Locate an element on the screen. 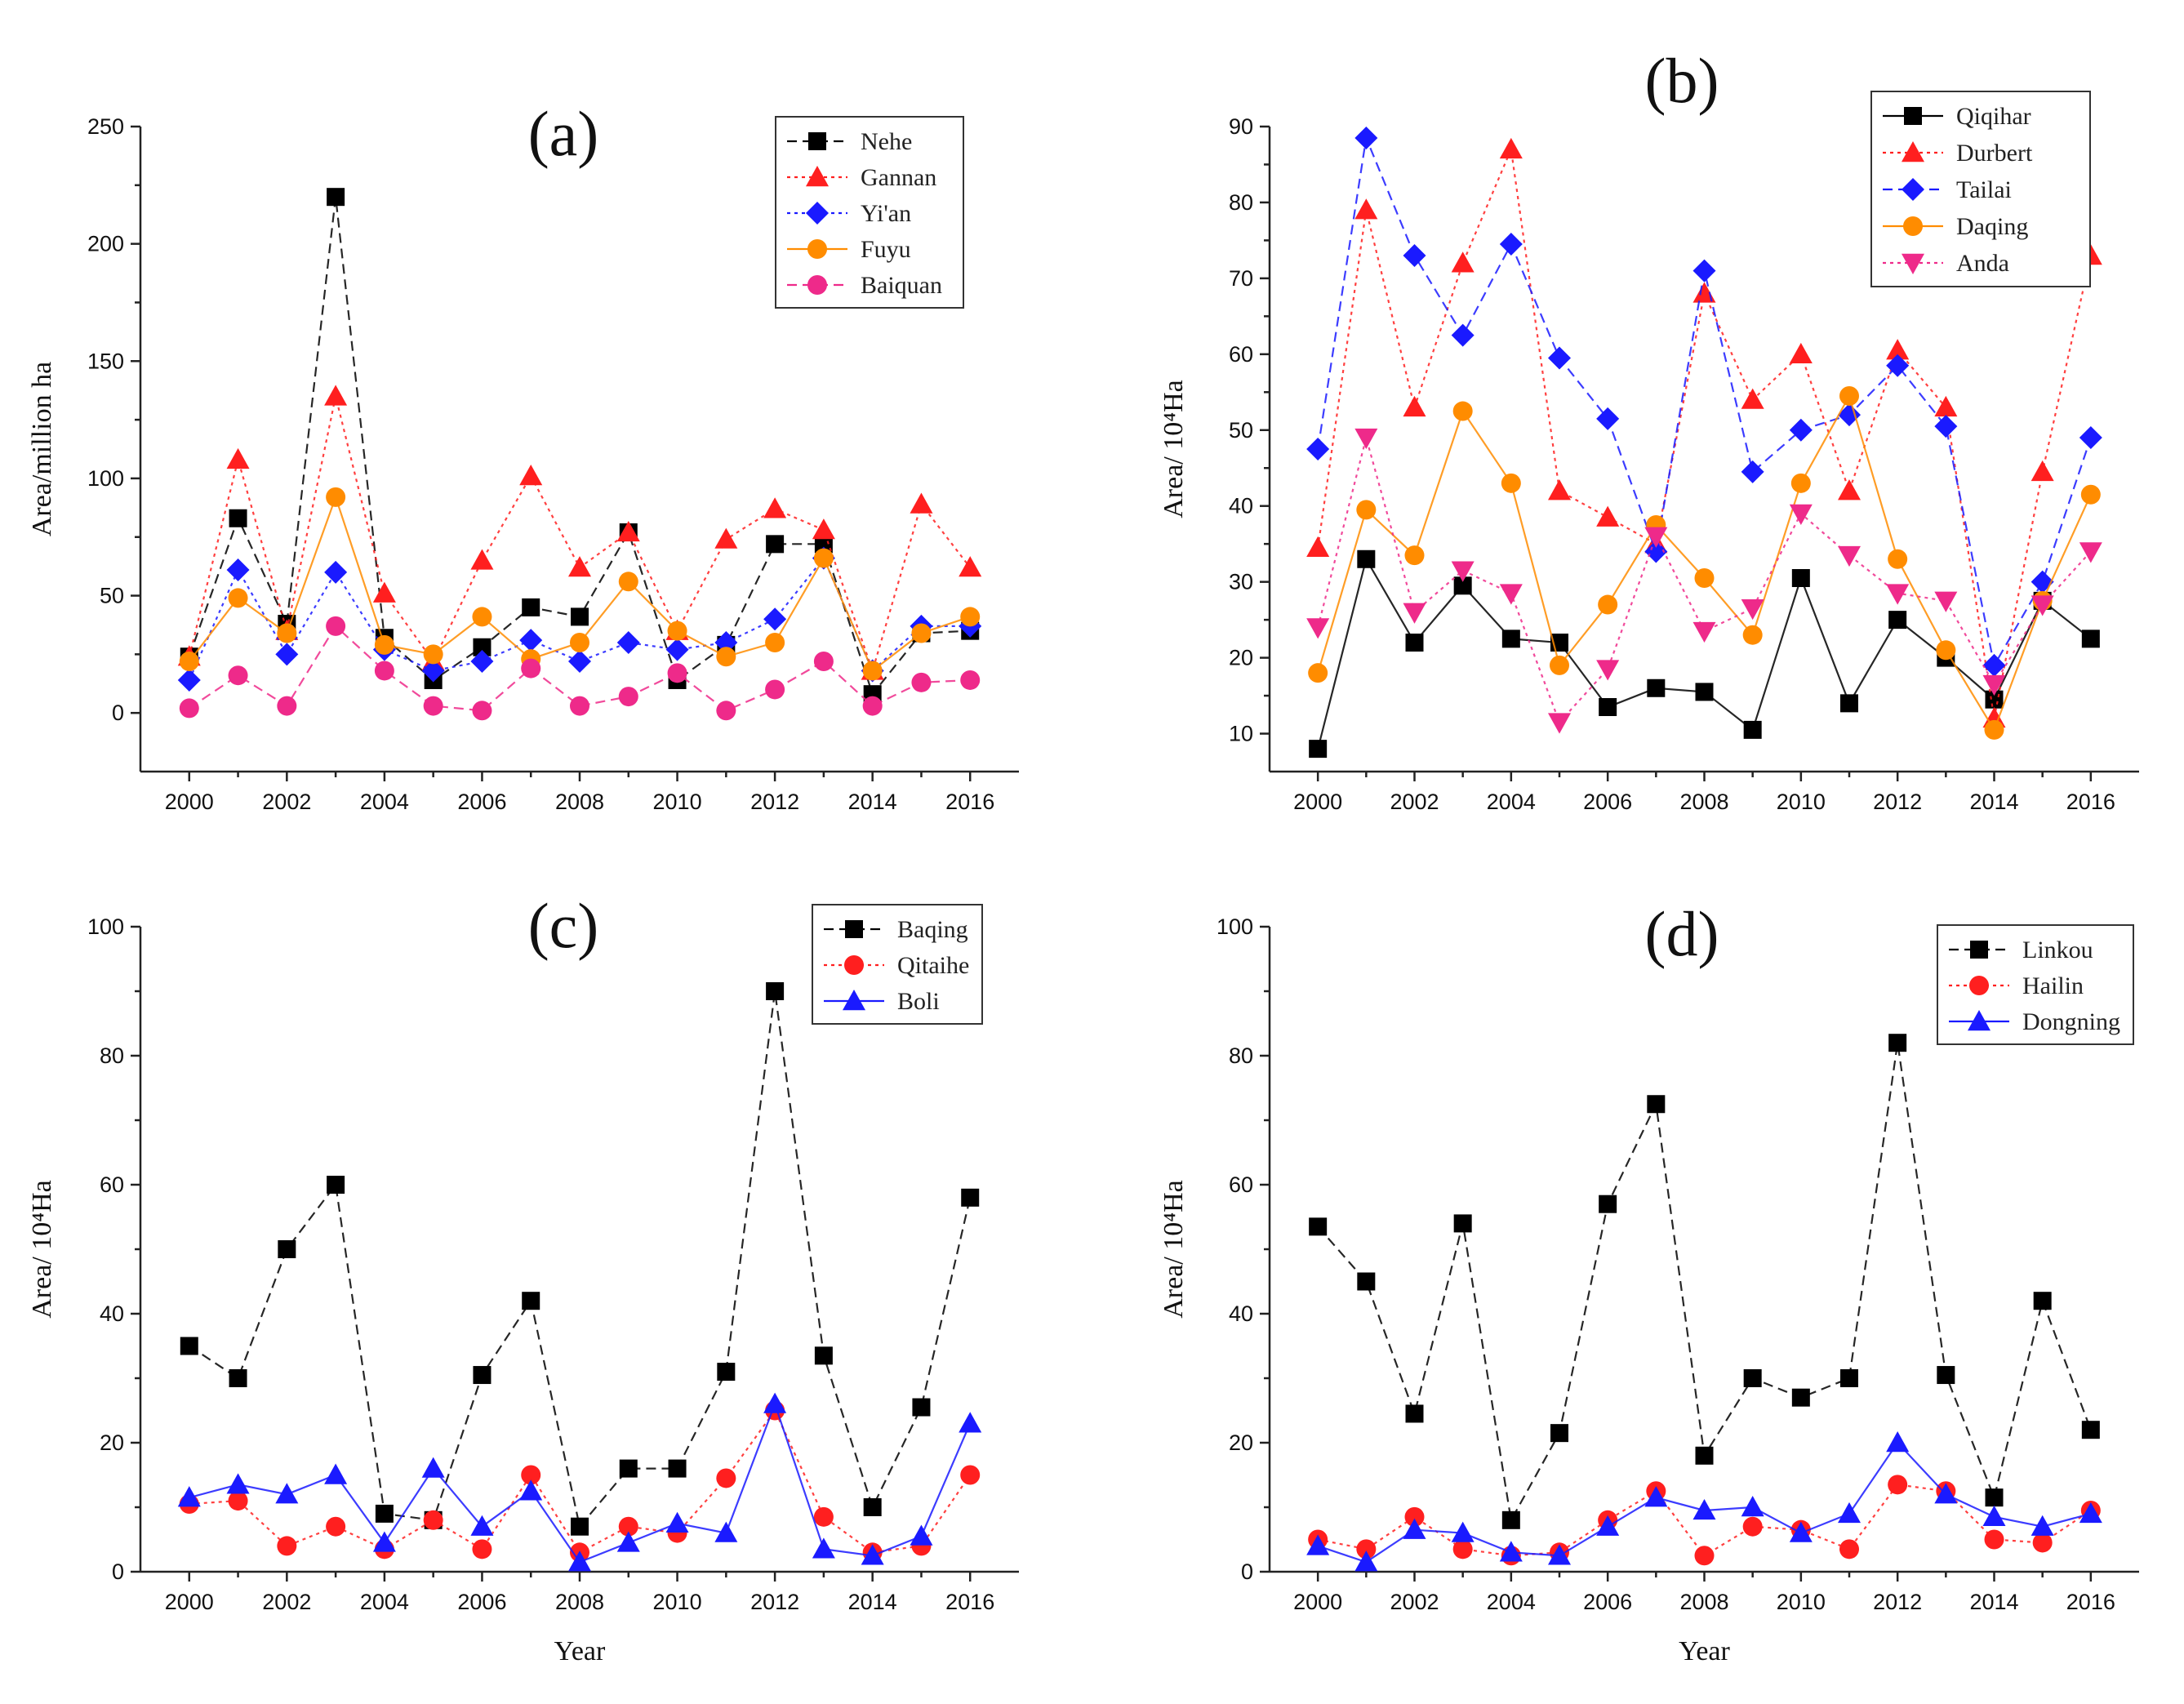 The image size is (2184, 1704). x-tick-label: 2006 is located at coordinates (1608, 802).